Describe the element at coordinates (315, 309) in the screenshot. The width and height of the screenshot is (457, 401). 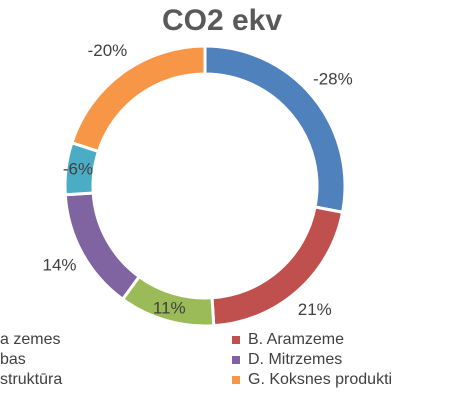
I see `value-label: 21%` at that location.